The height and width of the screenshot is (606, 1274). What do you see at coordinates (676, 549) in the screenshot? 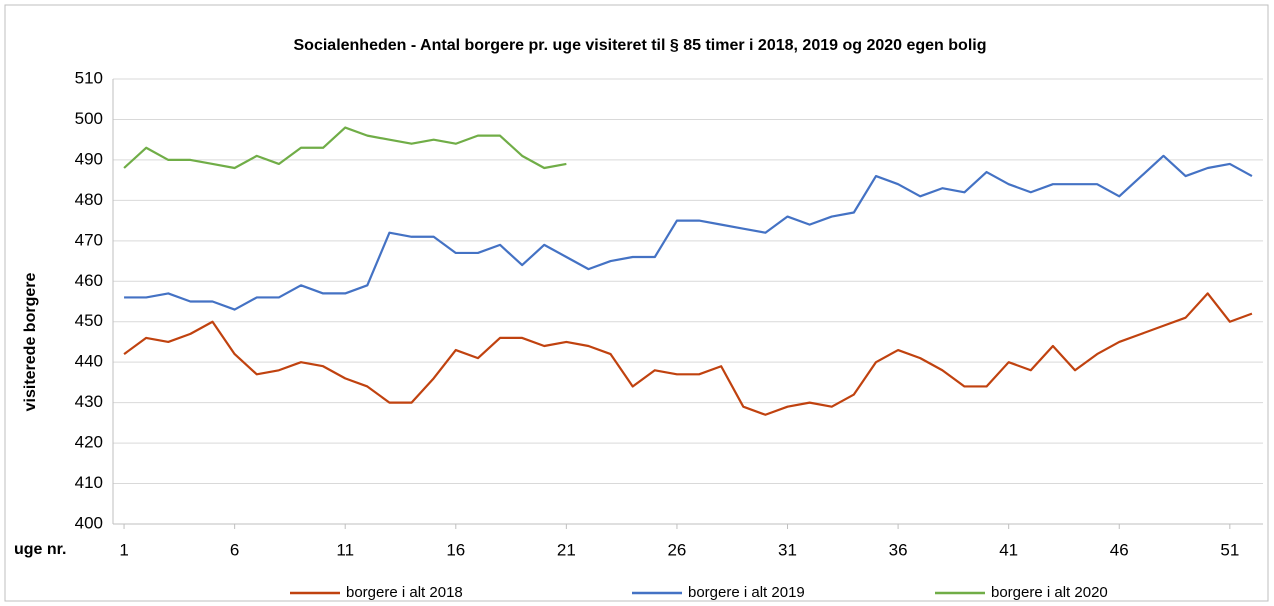
I see `x-tick-label: 26` at bounding box center [676, 549].